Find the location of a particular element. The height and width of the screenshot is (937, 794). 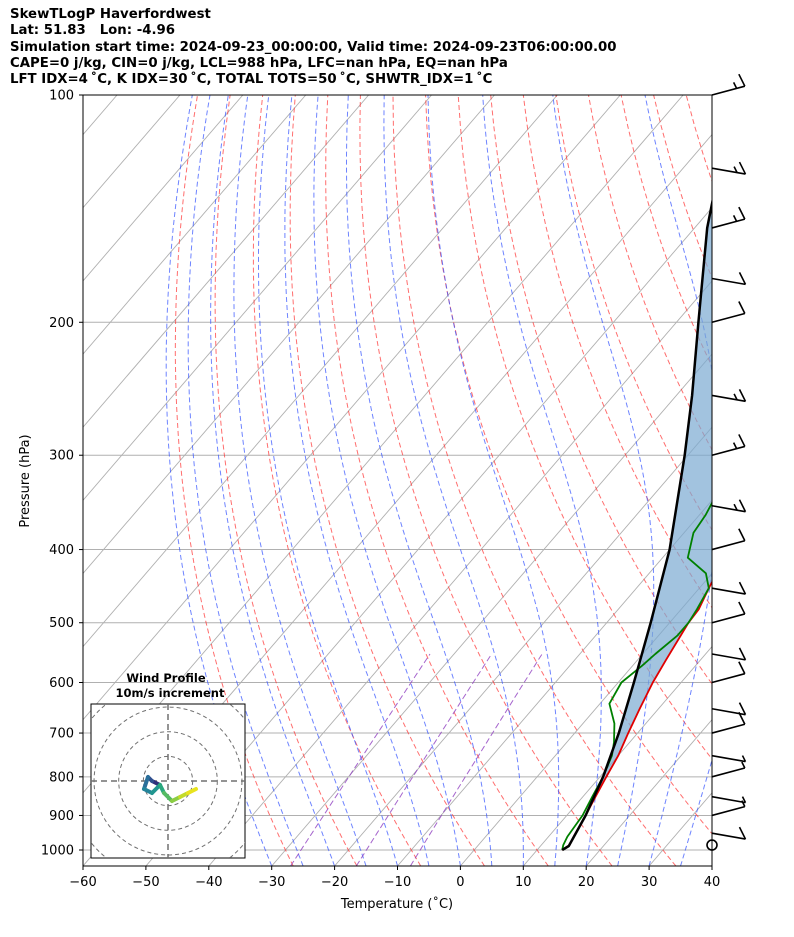

wind-barbs is located at coordinates (726, 462).